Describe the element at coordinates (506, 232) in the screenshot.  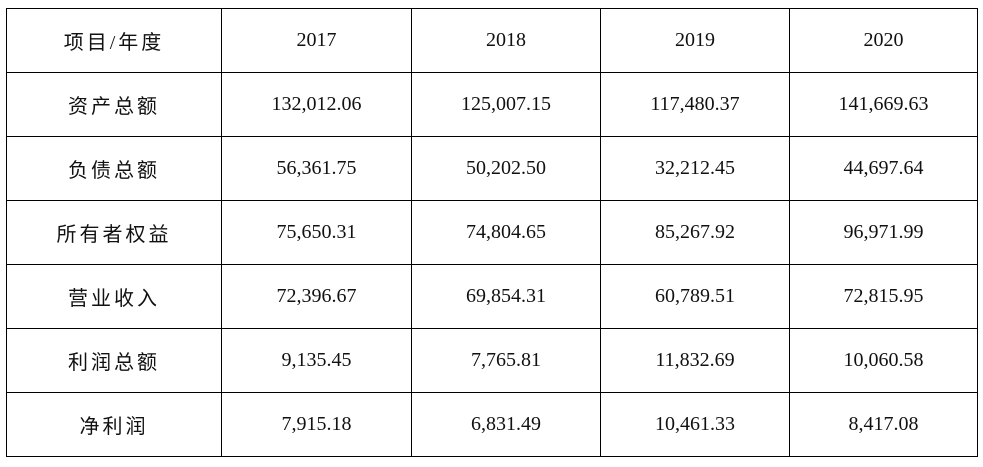
I see `cell: 74,804.65` at that location.